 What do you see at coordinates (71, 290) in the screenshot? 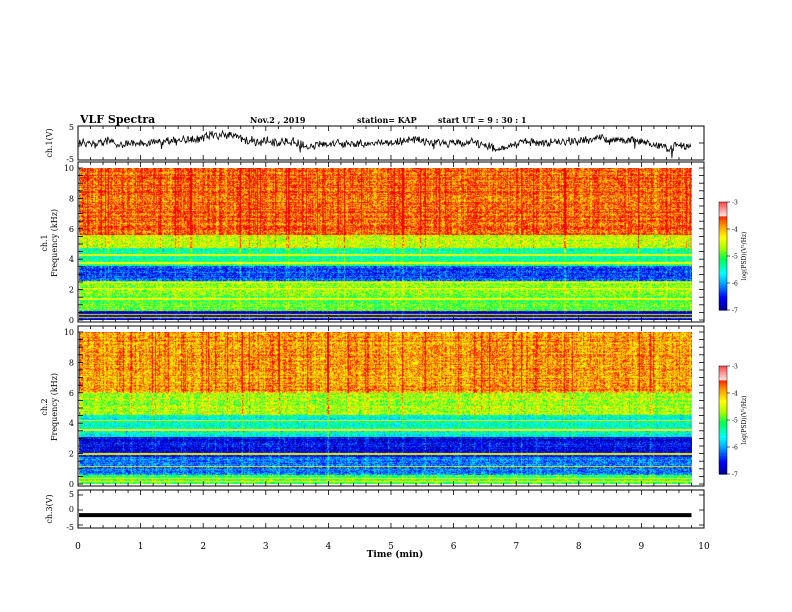
I see `ch1-spec-ytick-label: 2` at bounding box center [71, 290].